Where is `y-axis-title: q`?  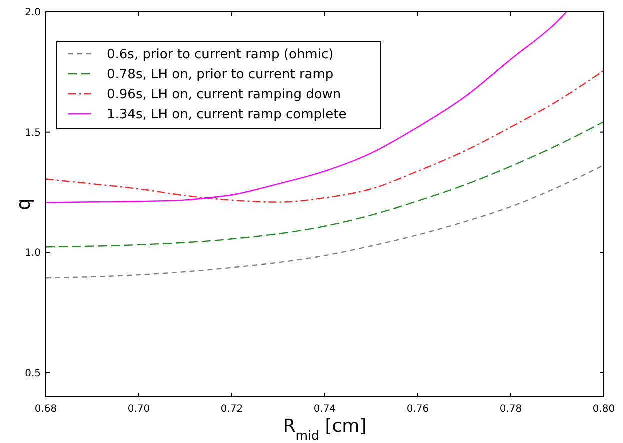
y-axis-title: q is located at coordinates (24, 204).